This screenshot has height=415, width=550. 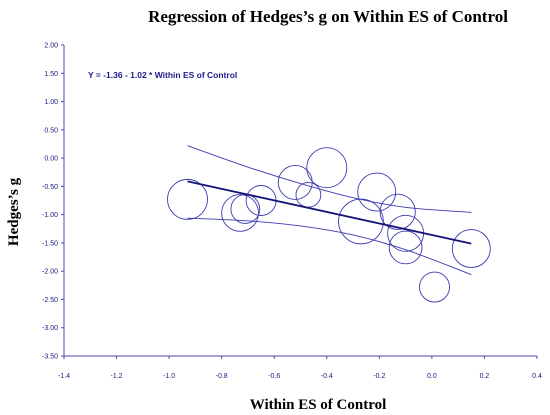 What do you see at coordinates (300, 368) in the screenshot?
I see `x-ticks: -1.4 -1.2 -1.0 -0.8 -0.6 -0.4 -0.2 0.0 0.2 0.4` at bounding box center [300, 368].